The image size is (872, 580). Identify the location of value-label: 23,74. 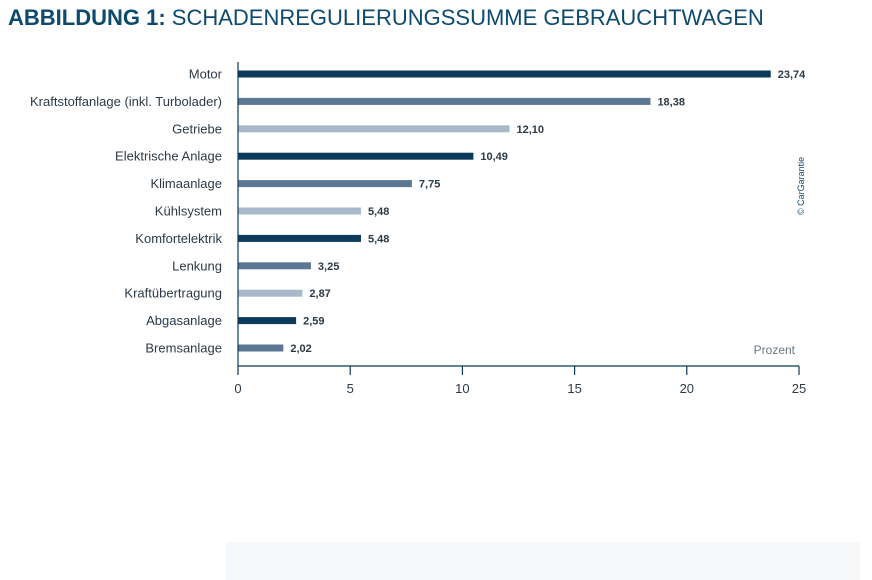
(792, 75).